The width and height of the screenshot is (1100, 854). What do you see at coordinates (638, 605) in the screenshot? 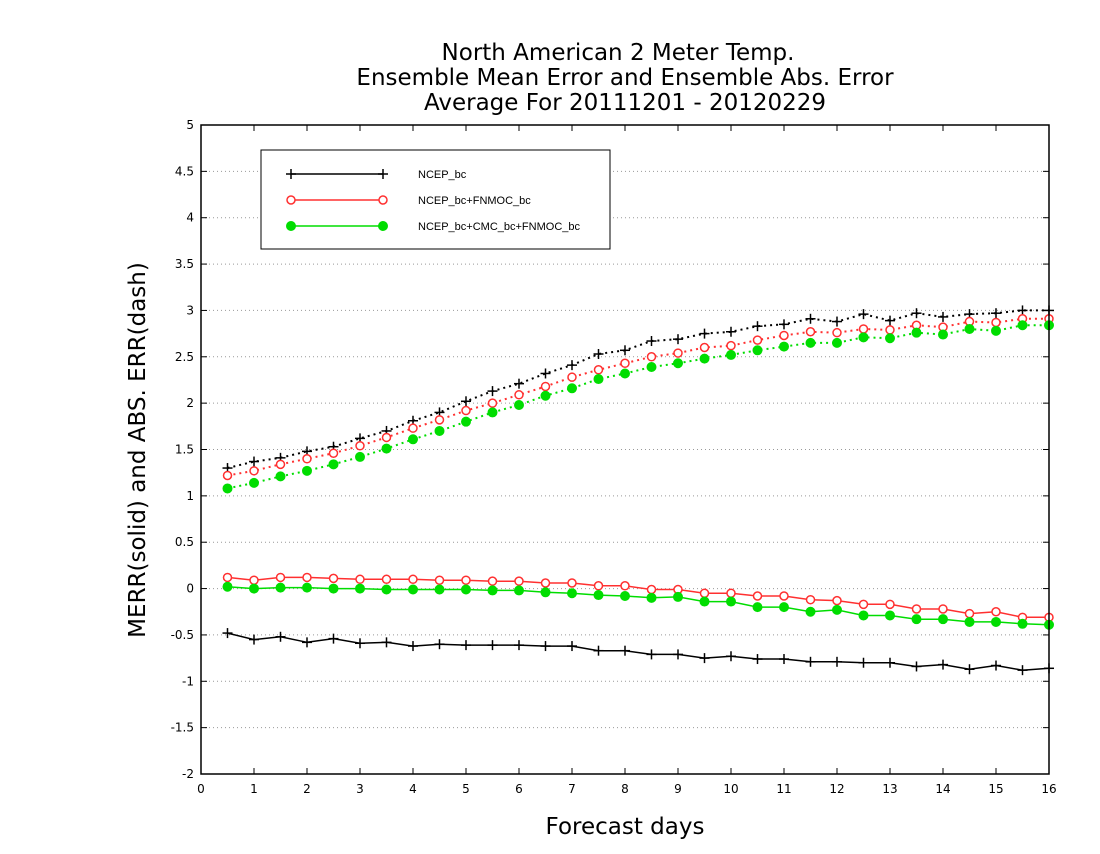
I see `merr-line` at bounding box center [638, 605].